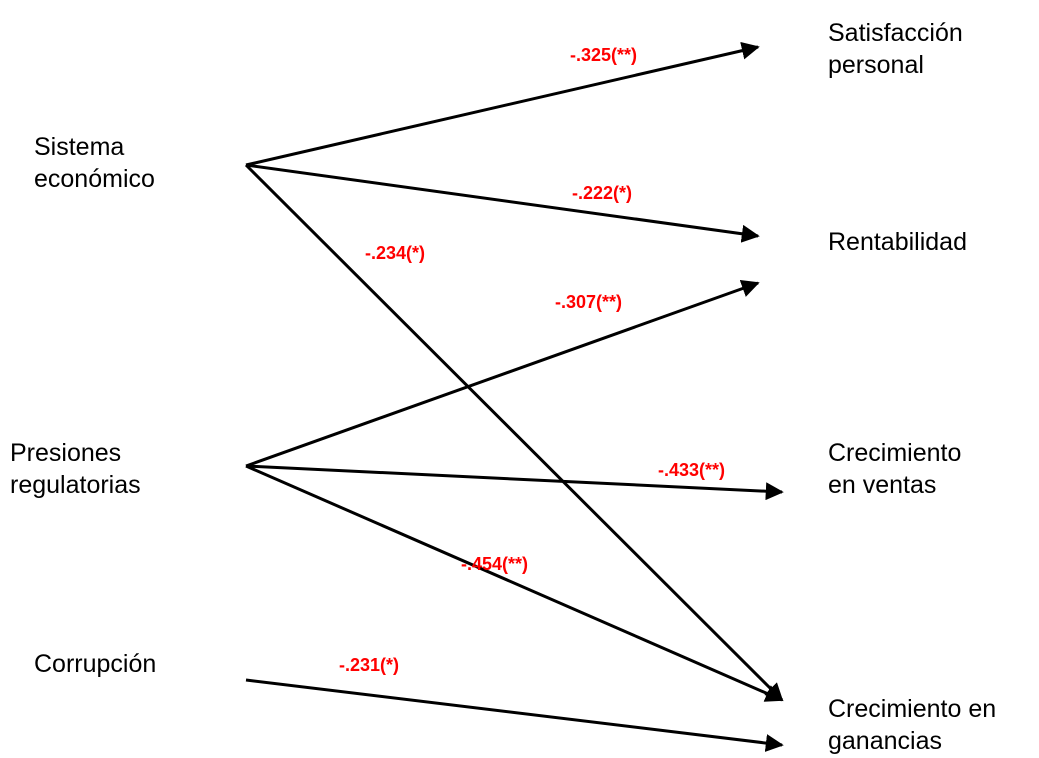  What do you see at coordinates (502, 203) in the screenshot?
I see `arrow-sistema-to-rentabilidad` at bounding box center [502, 203].